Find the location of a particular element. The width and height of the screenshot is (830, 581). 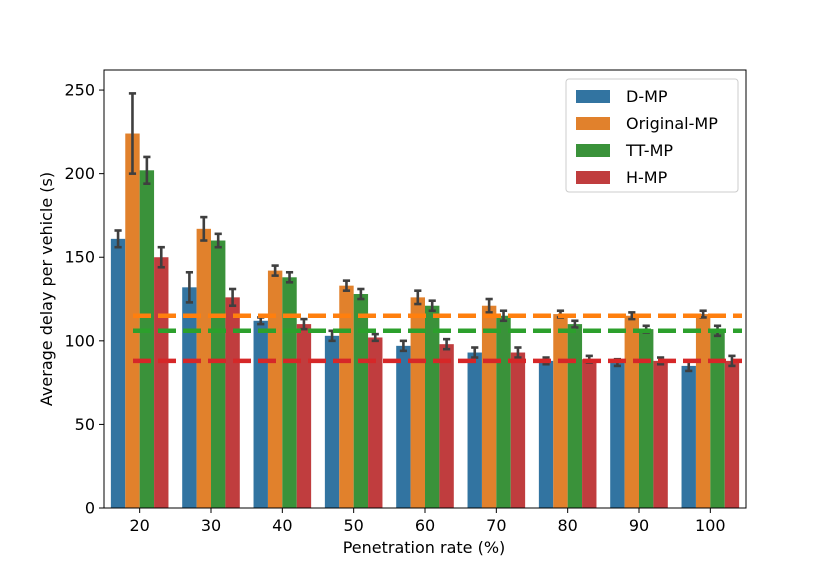

y-tick-label-50: 50 is located at coordinates (85, 424).